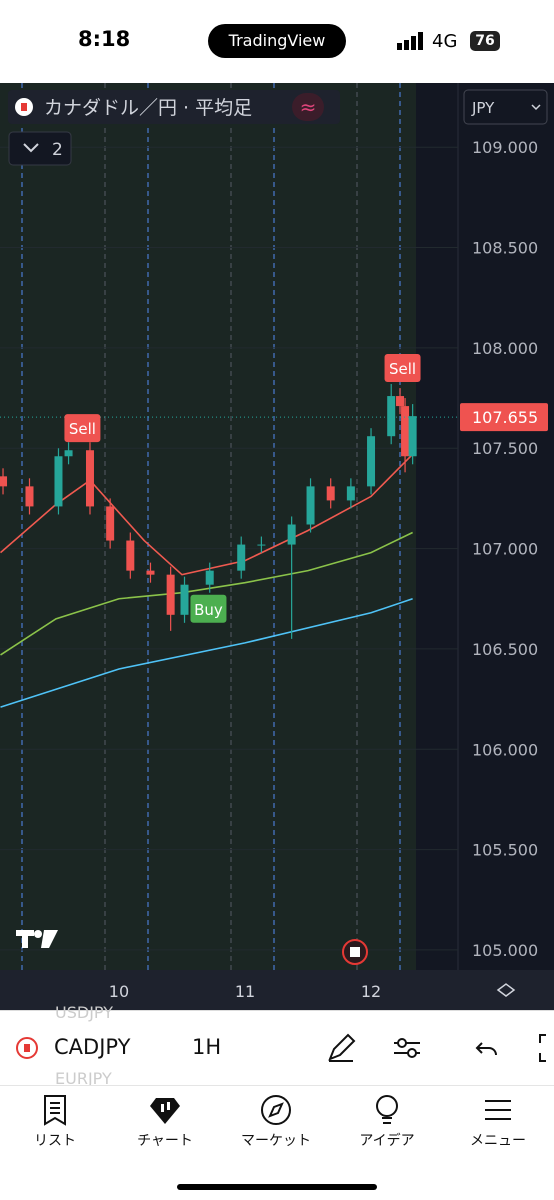  I want to click on app-pill: TradingView, so click(277, 41).